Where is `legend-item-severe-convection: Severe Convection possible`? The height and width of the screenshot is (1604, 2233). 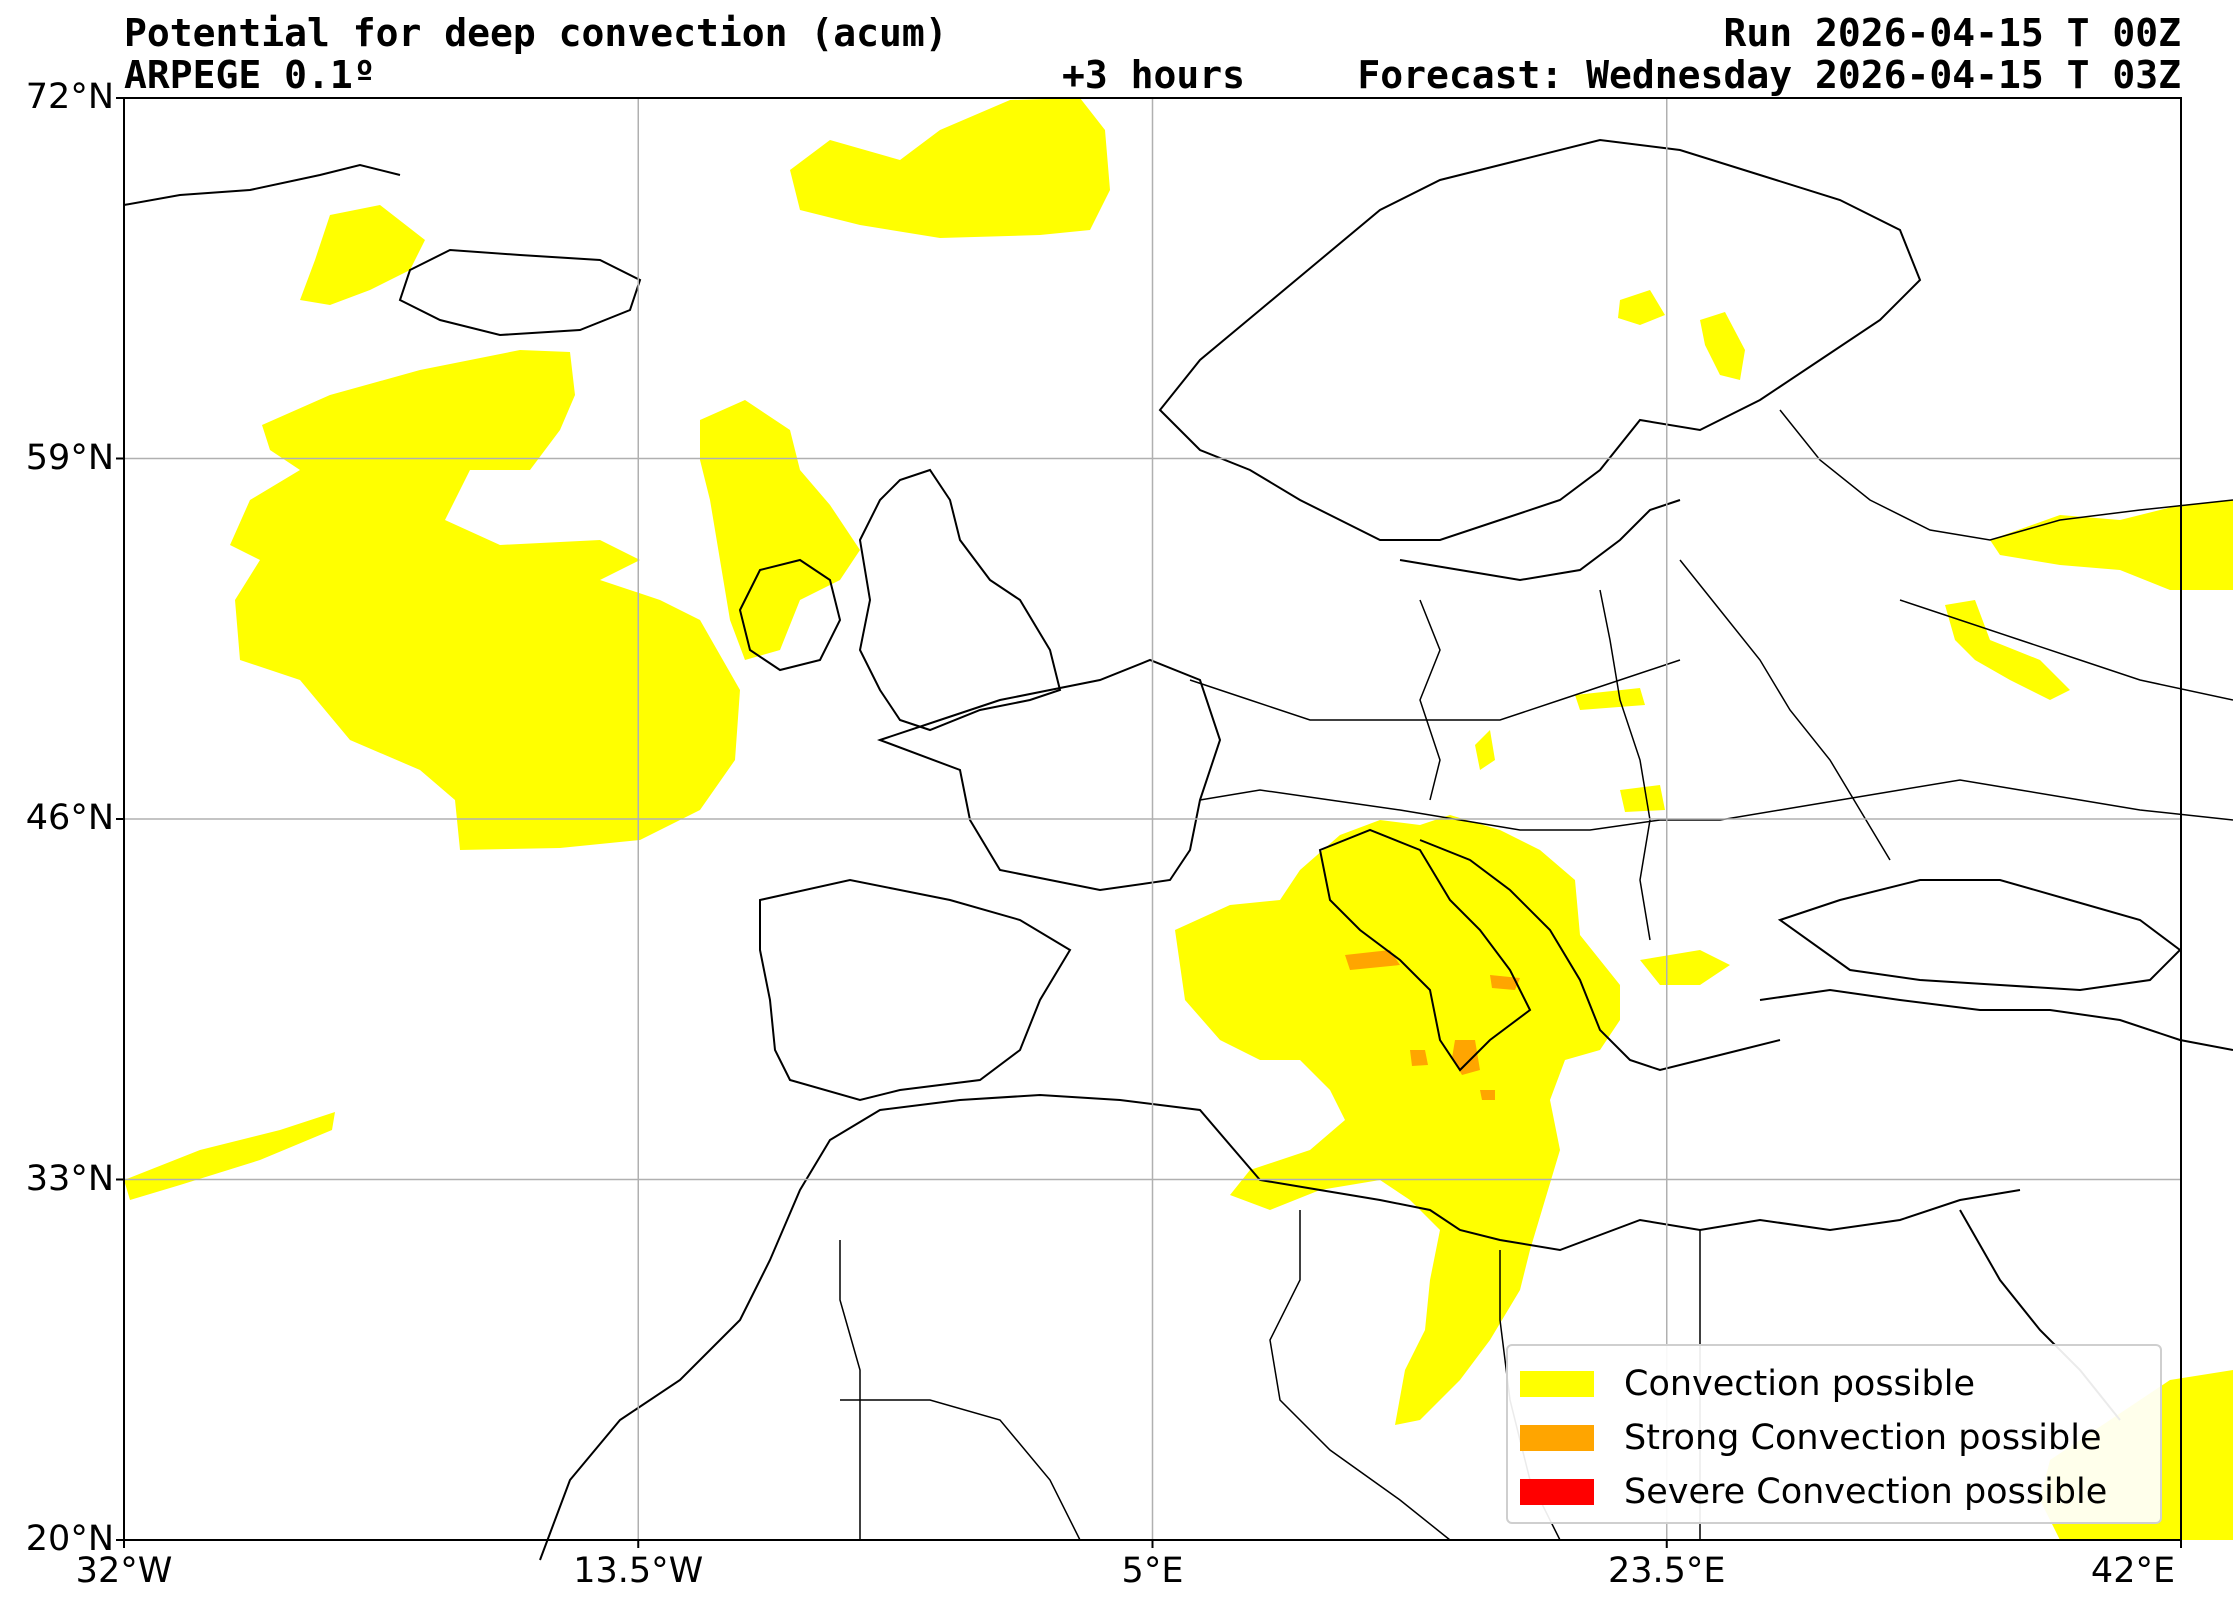
legend-item-severe-convection: Severe Convection possible is located at coordinates (1813, 1492).